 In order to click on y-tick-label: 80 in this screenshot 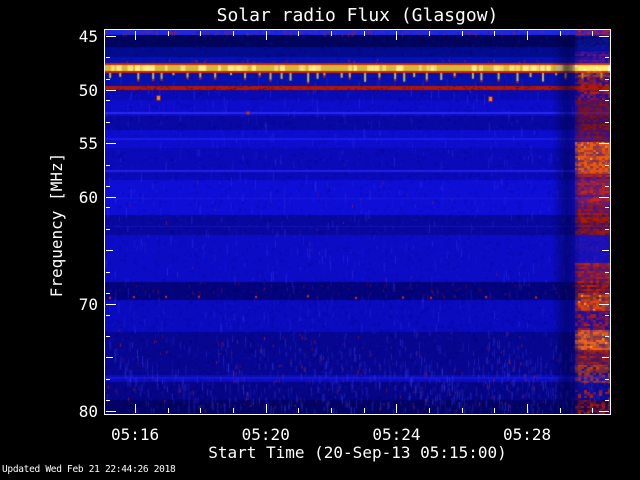, I will do `click(88, 411)`.